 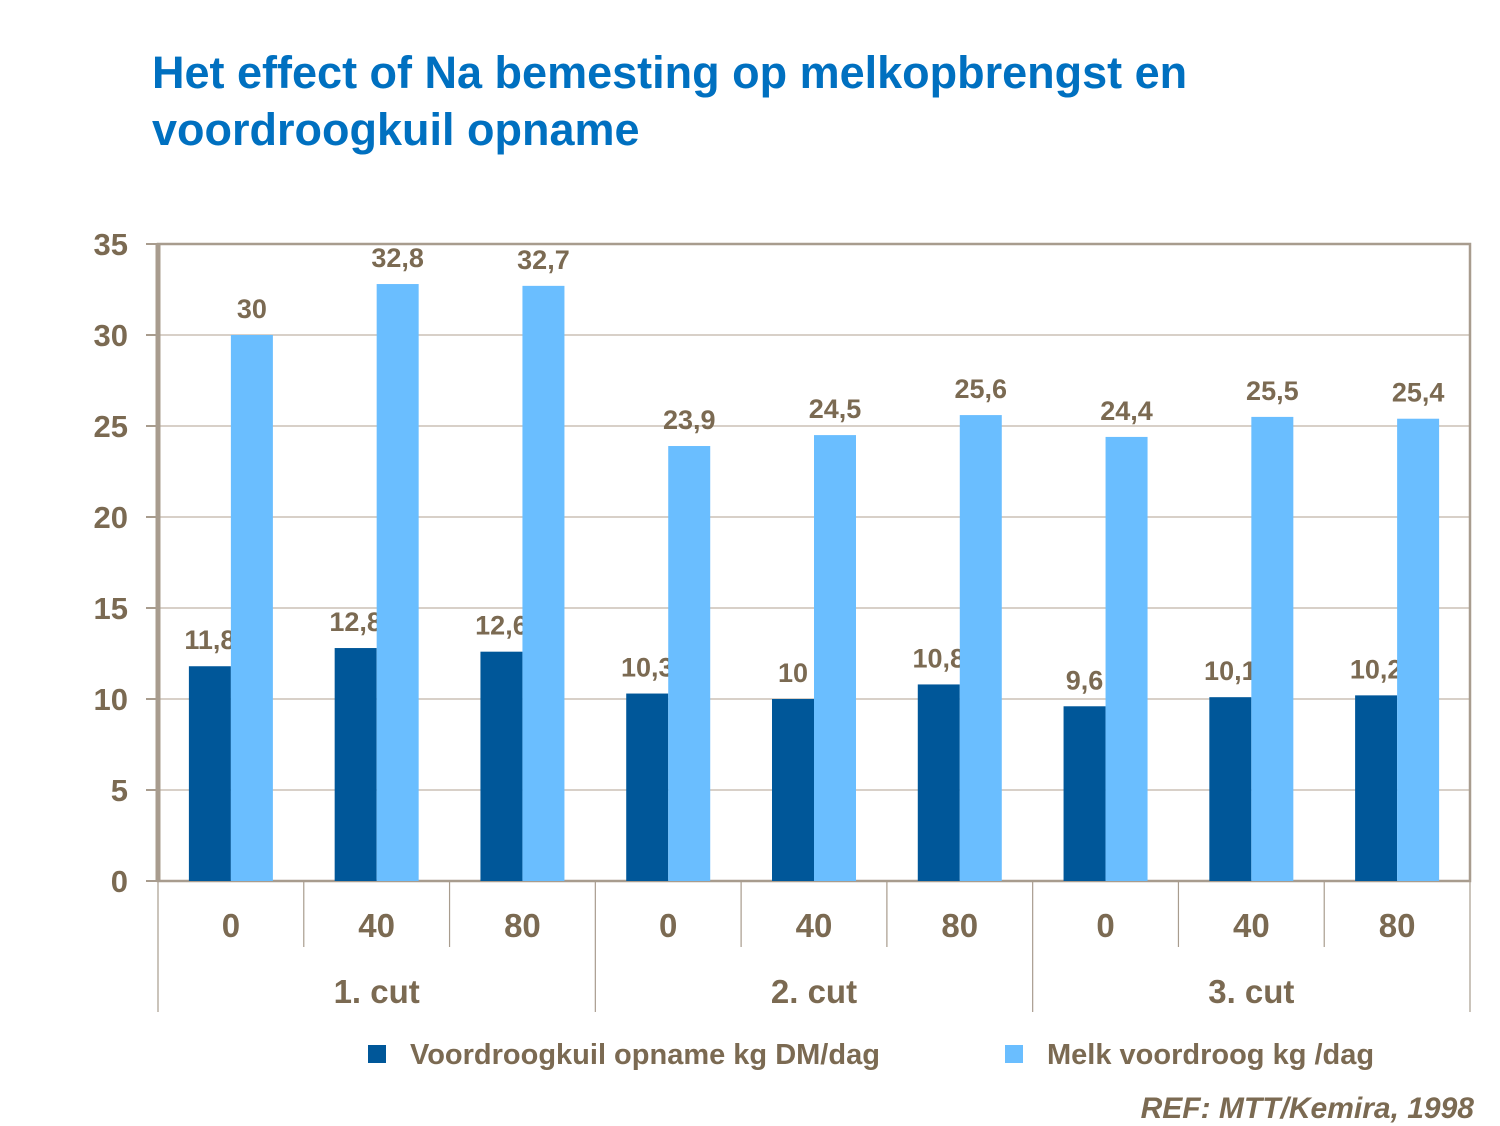 I want to click on y-tick-label: 15, so click(x=111, y=608).